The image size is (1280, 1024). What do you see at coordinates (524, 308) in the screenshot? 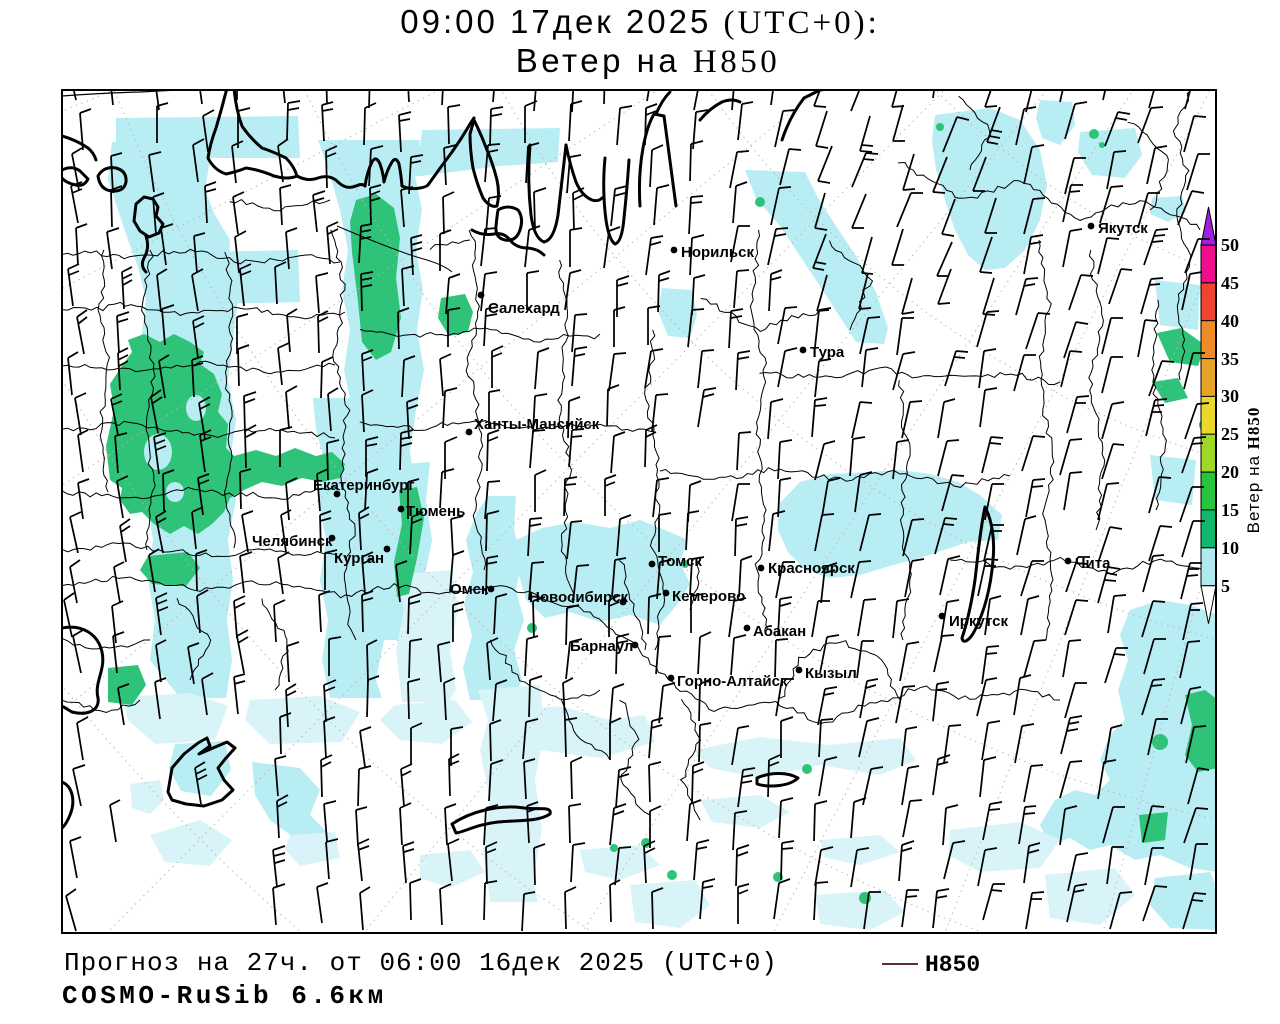
I see `svg-text: Салехард` at bounding box center [524, 308].